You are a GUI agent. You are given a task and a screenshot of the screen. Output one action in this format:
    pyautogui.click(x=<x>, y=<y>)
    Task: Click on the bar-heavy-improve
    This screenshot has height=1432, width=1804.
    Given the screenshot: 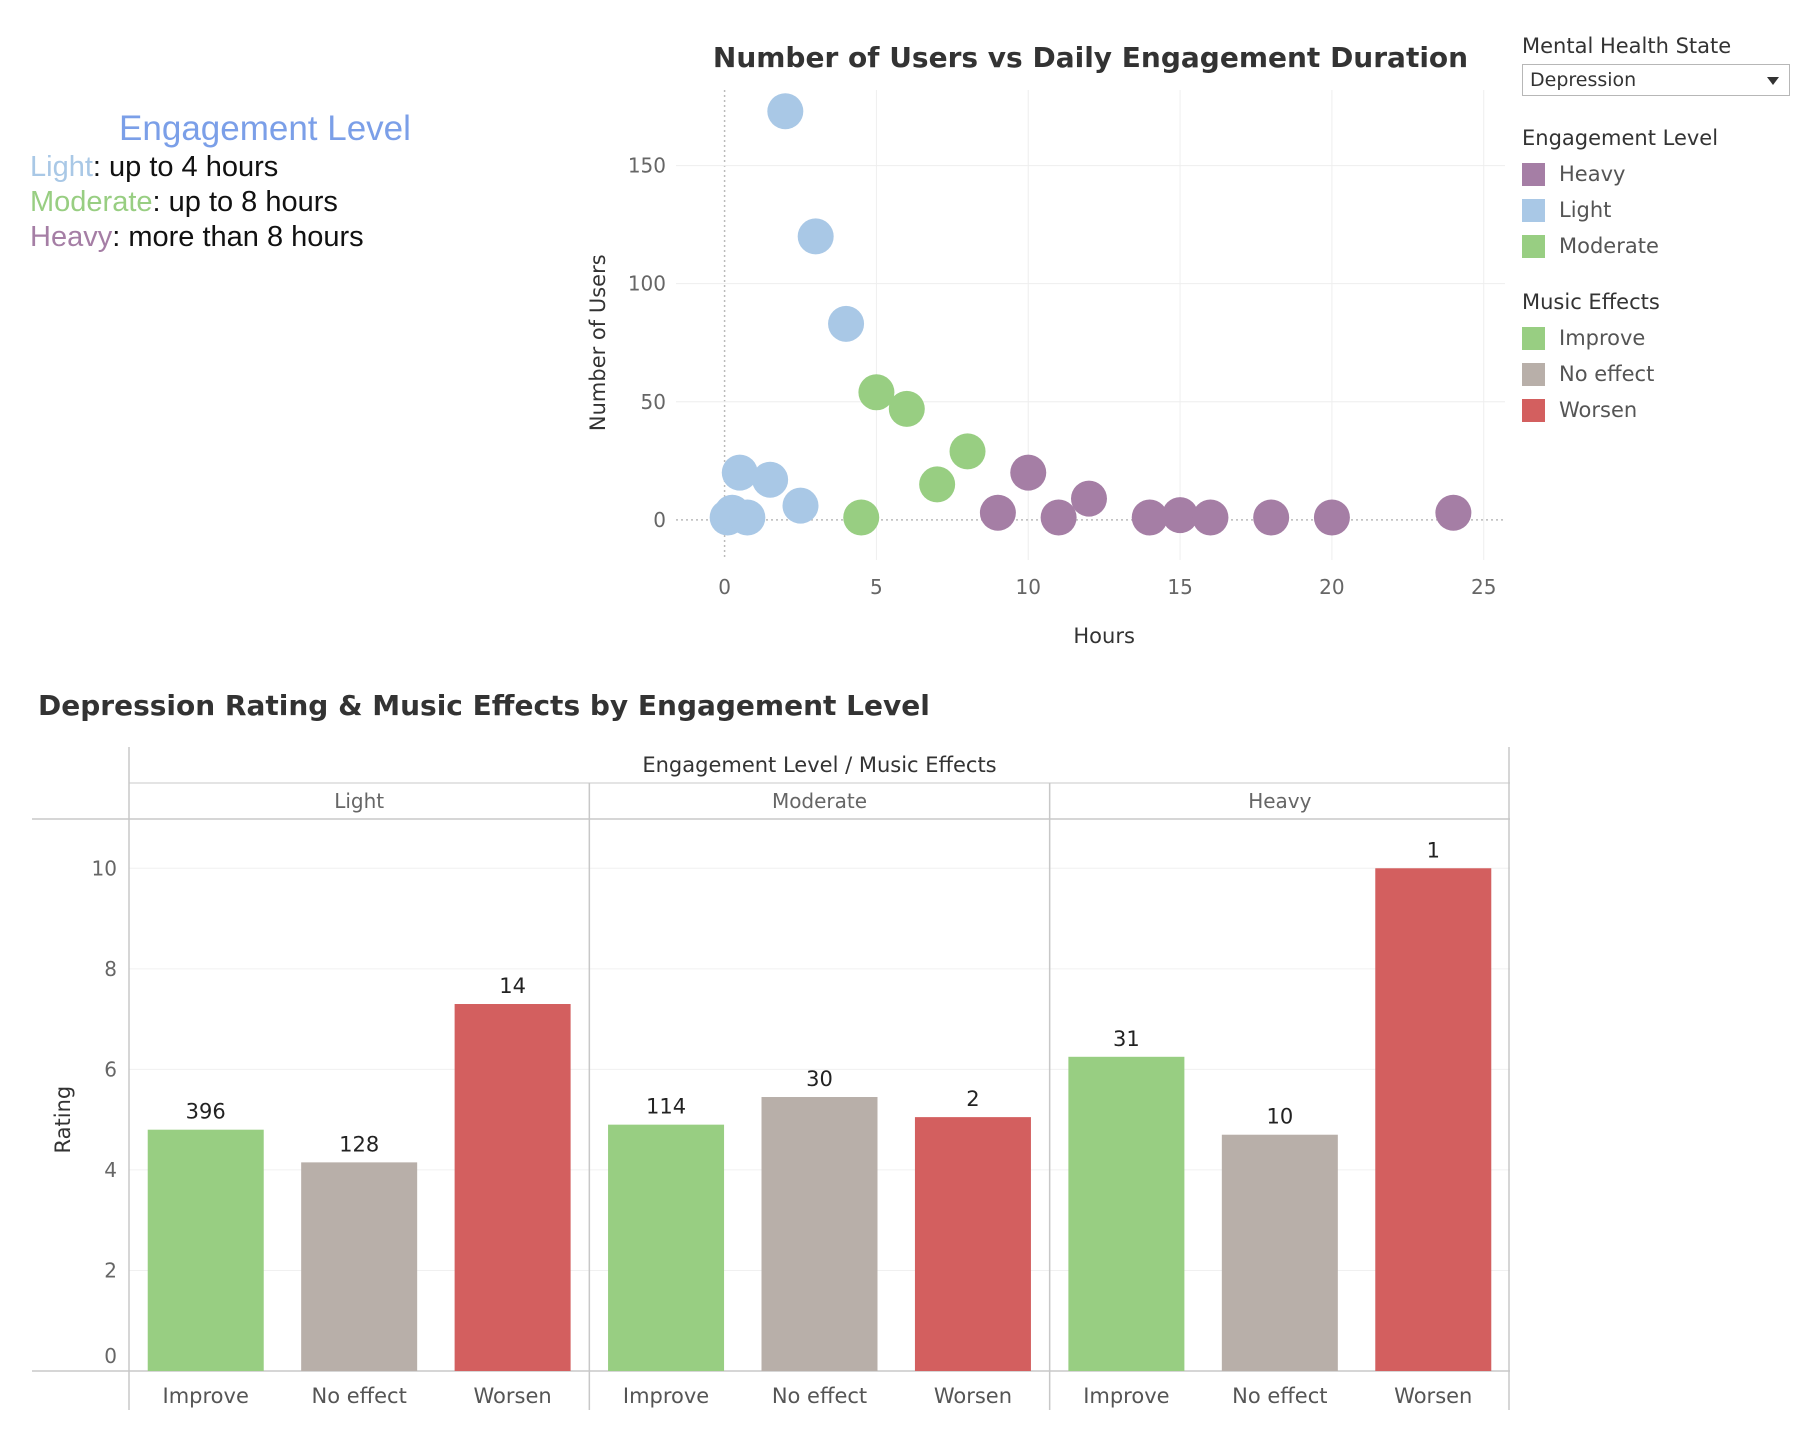 What is the action you would take?
    pyautogui.click(x=1126, y=1213)
    